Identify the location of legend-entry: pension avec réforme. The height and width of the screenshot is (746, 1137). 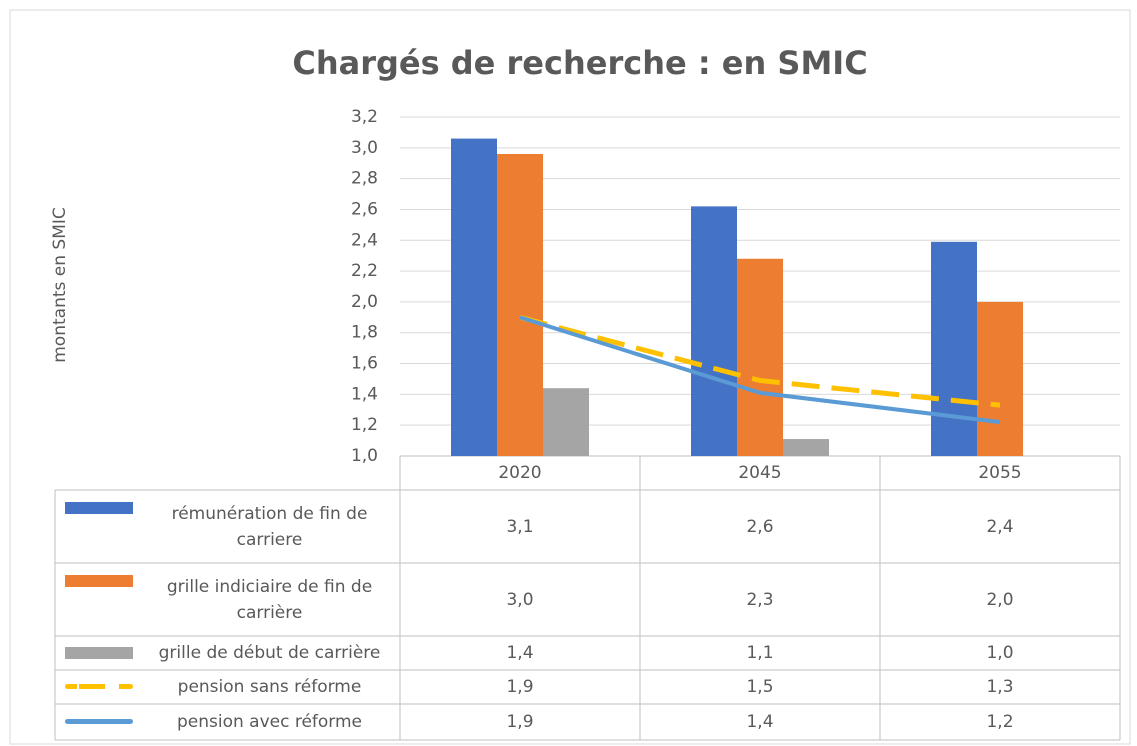
(227, 722).